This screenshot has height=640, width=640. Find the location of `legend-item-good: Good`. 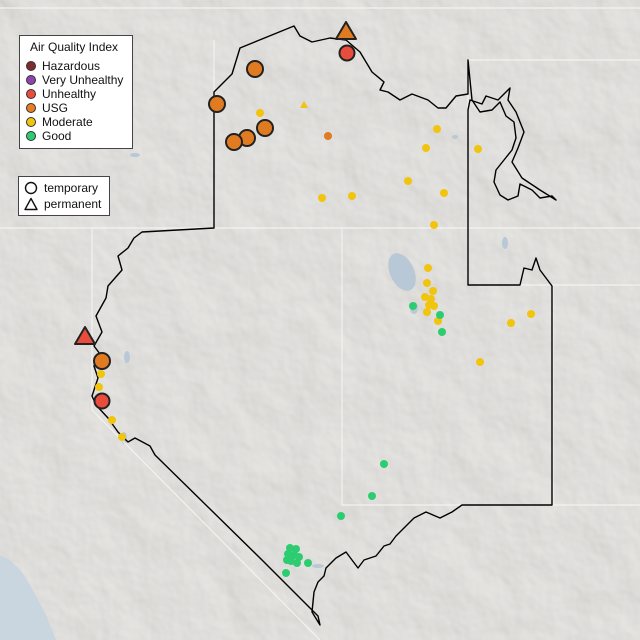

legend-item-good: Good is located at coordinates (48, 136).